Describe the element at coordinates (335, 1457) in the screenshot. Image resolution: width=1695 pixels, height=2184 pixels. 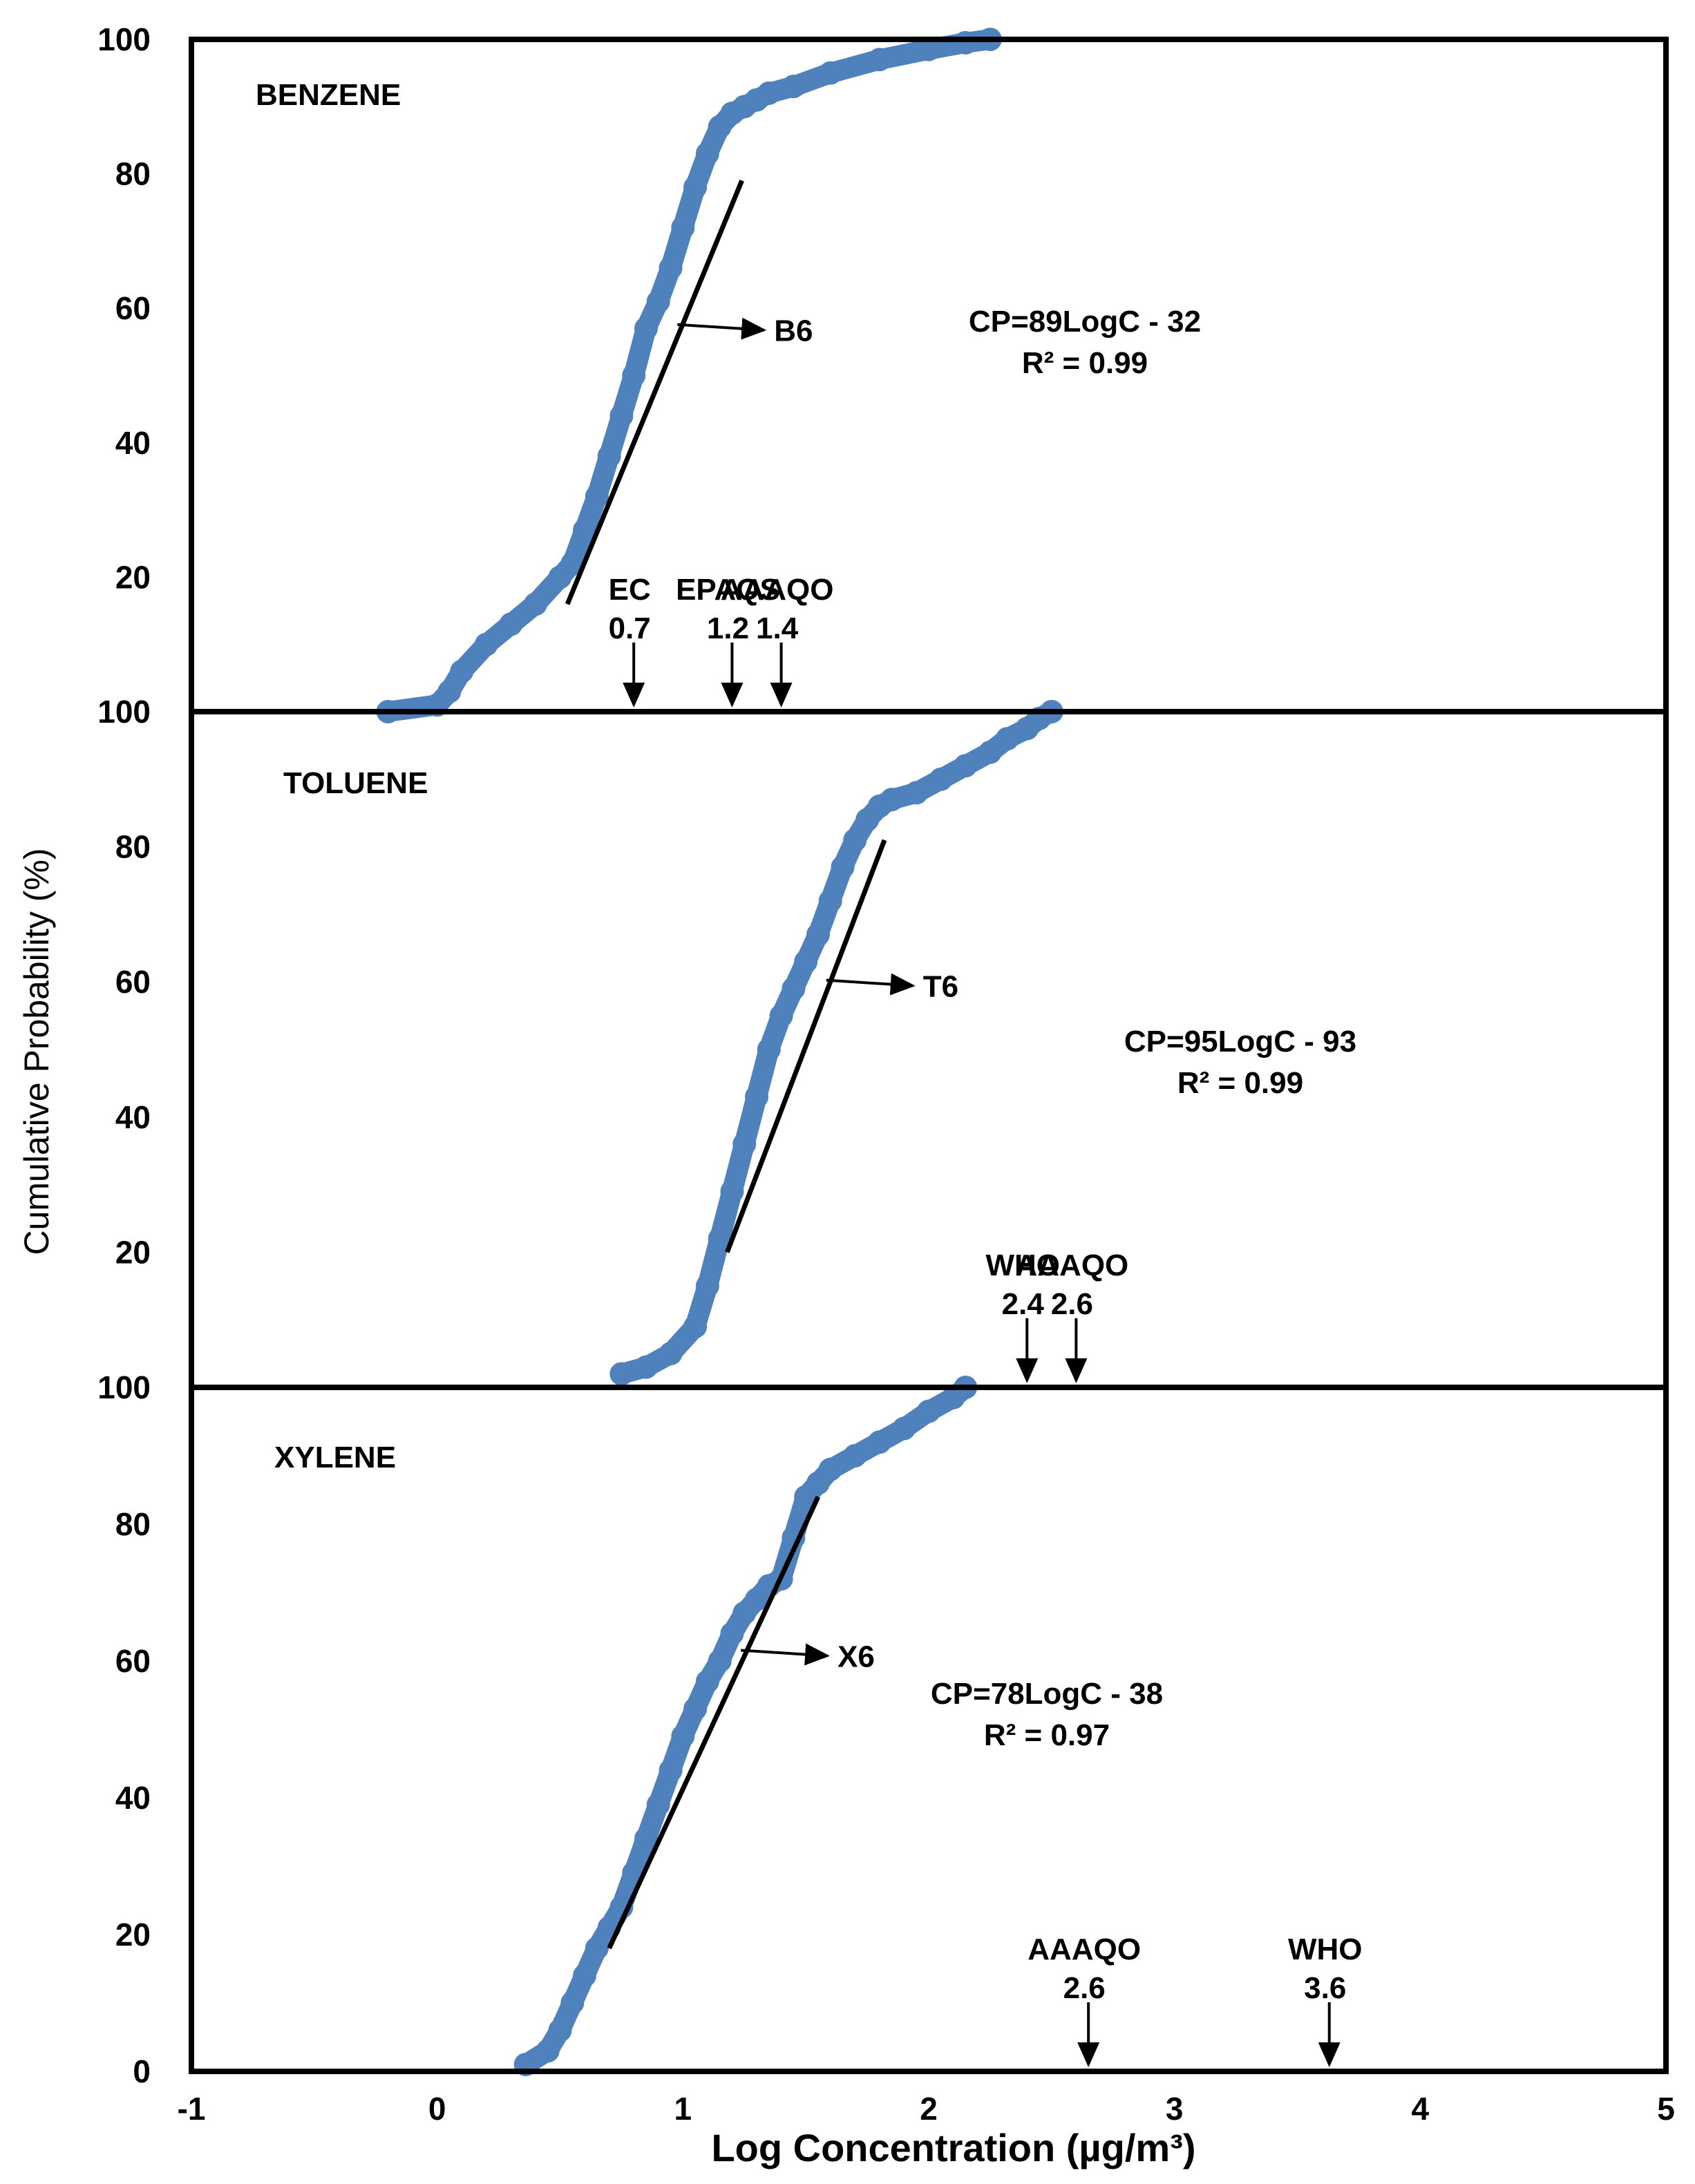
I see `panel-title: XYLENE` at that location.